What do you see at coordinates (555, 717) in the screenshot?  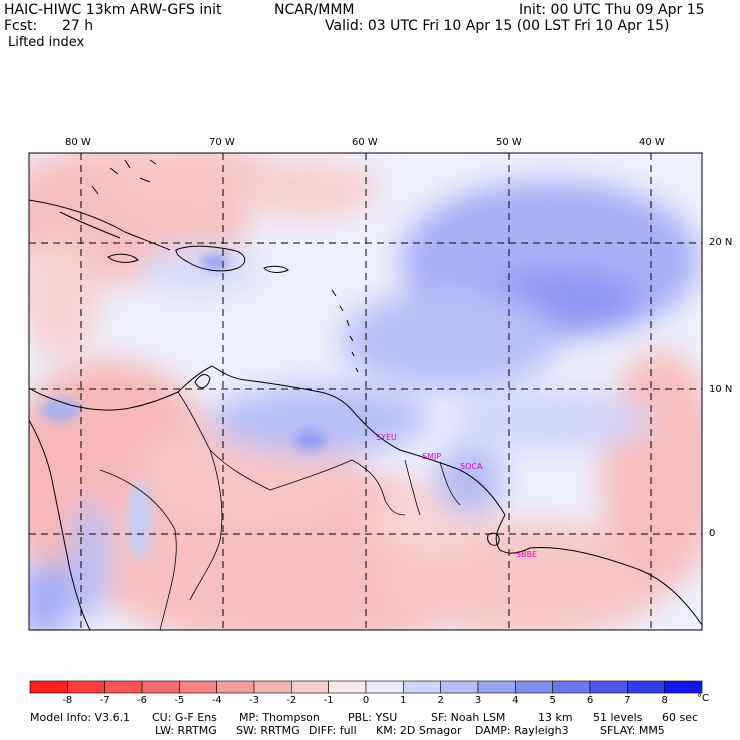 I see `footer-resolution: 13 km` at bounding box center [555, 717].